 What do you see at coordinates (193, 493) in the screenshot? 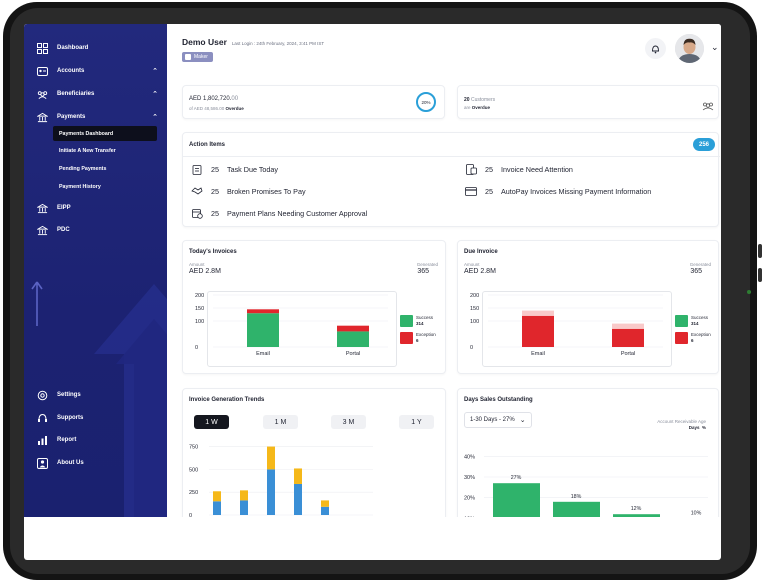
I see `y-tick-label: 250` at bounding box center [193, 493].